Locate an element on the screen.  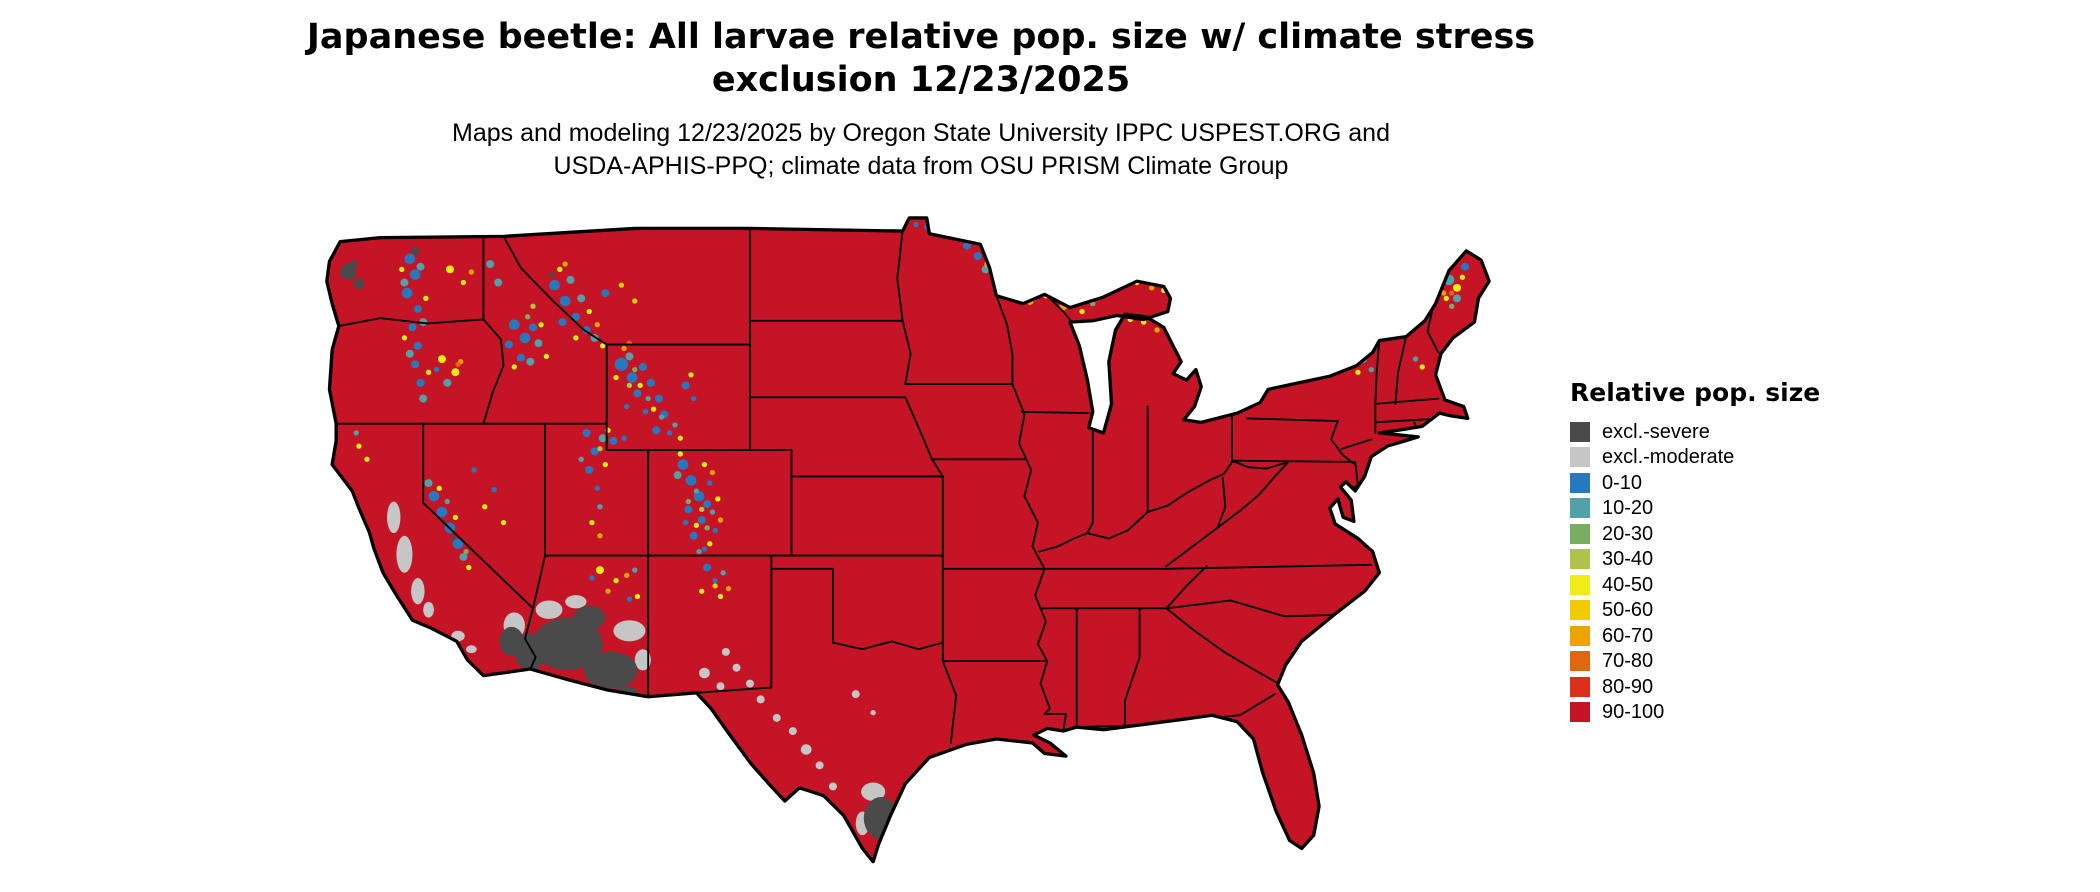
legend-item-label: 50-60 is located at coordinates (1628, 610).